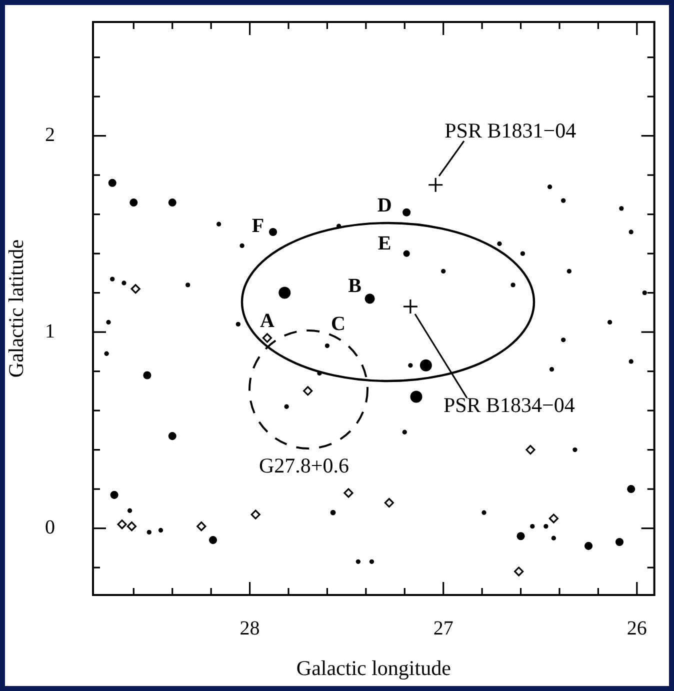 This screenshot has height=691, width=674. I want to click on x-tick-label: 26, so click(636, 628).